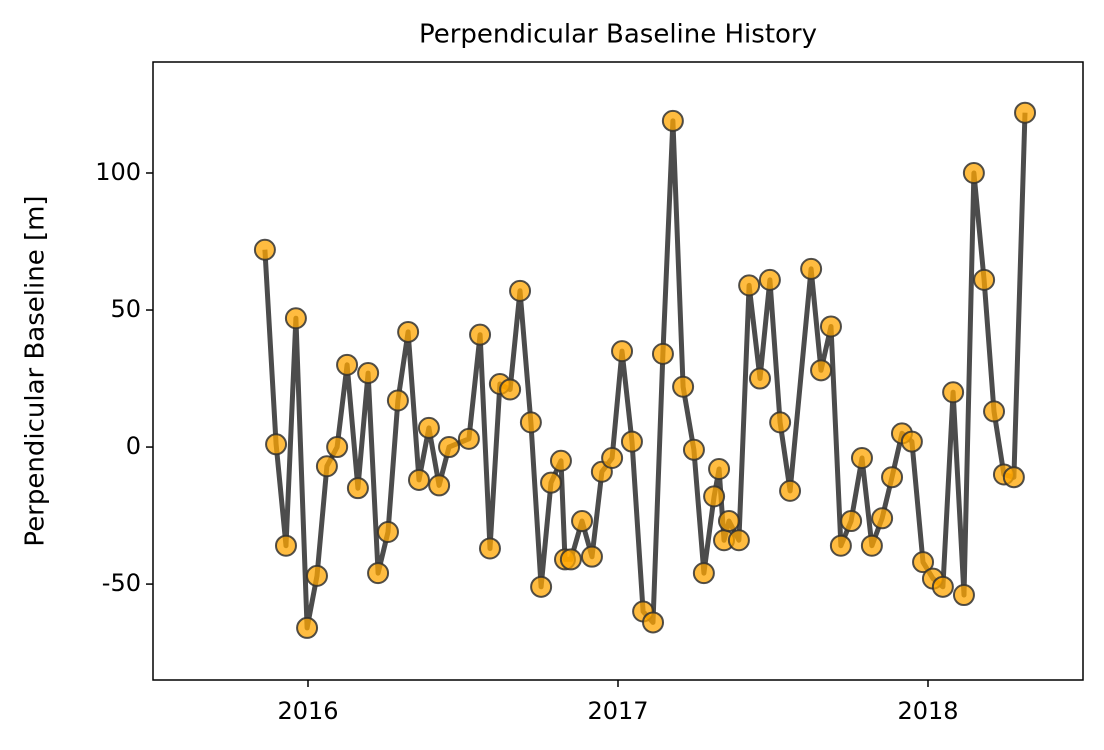 The width and height of the screenshot is (1104, 750). Describe the element at coordinates (617, 711) in the screenshot. I see `x-tick-label: 2017` at that location.